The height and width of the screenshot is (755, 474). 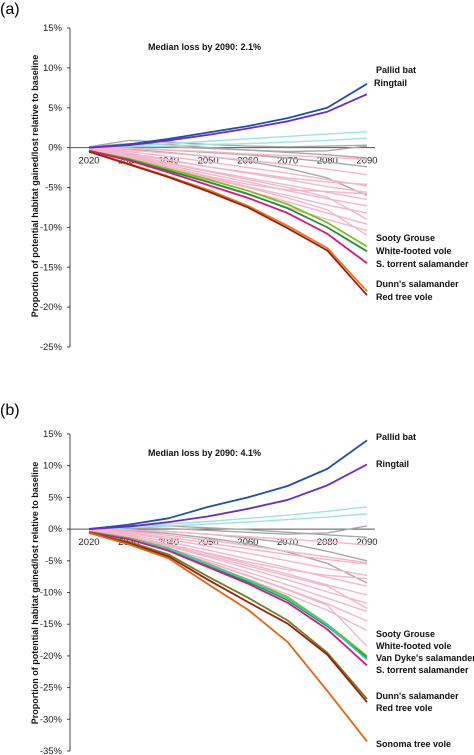 What do you see at coordinates (10, 410) in the screenshot?
I see `panel-b-letter: (b)` at bounding box center [10, 410].